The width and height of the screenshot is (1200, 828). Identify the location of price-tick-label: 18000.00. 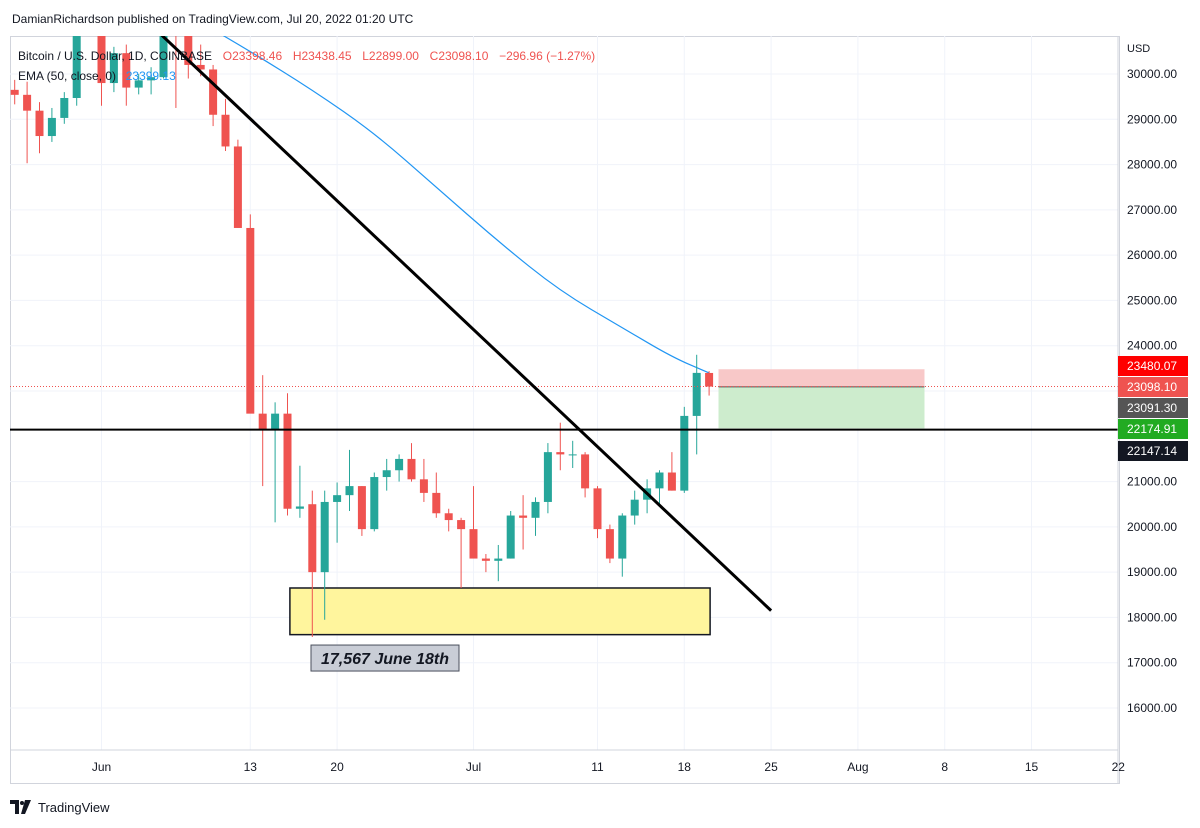
(1152, 617).